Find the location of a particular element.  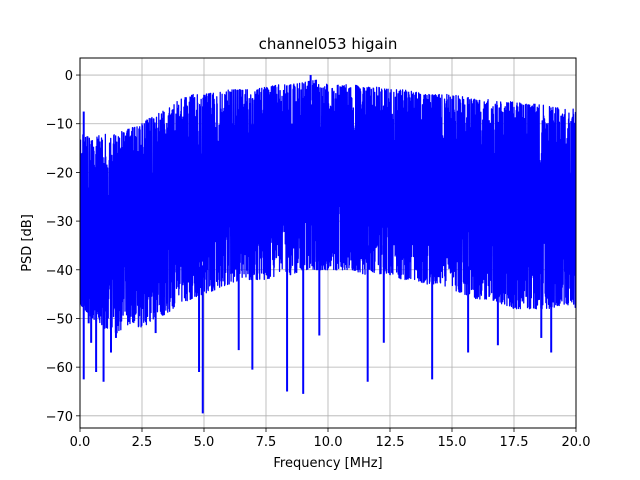

y-tick-label: −30 is located at coordinates (59, 222).